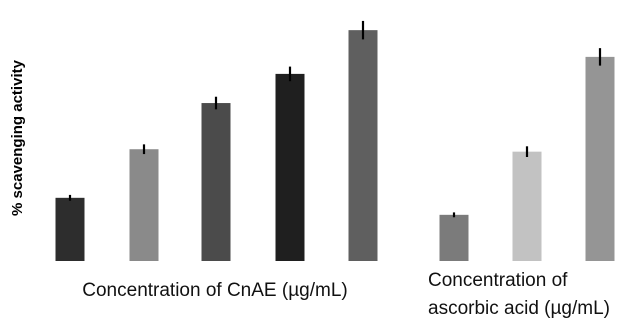  What do you see at coordinates (17, 137) in the screenshot?
I see `y-axis-label: % scavenging activity` at bounding box center [17, 137].